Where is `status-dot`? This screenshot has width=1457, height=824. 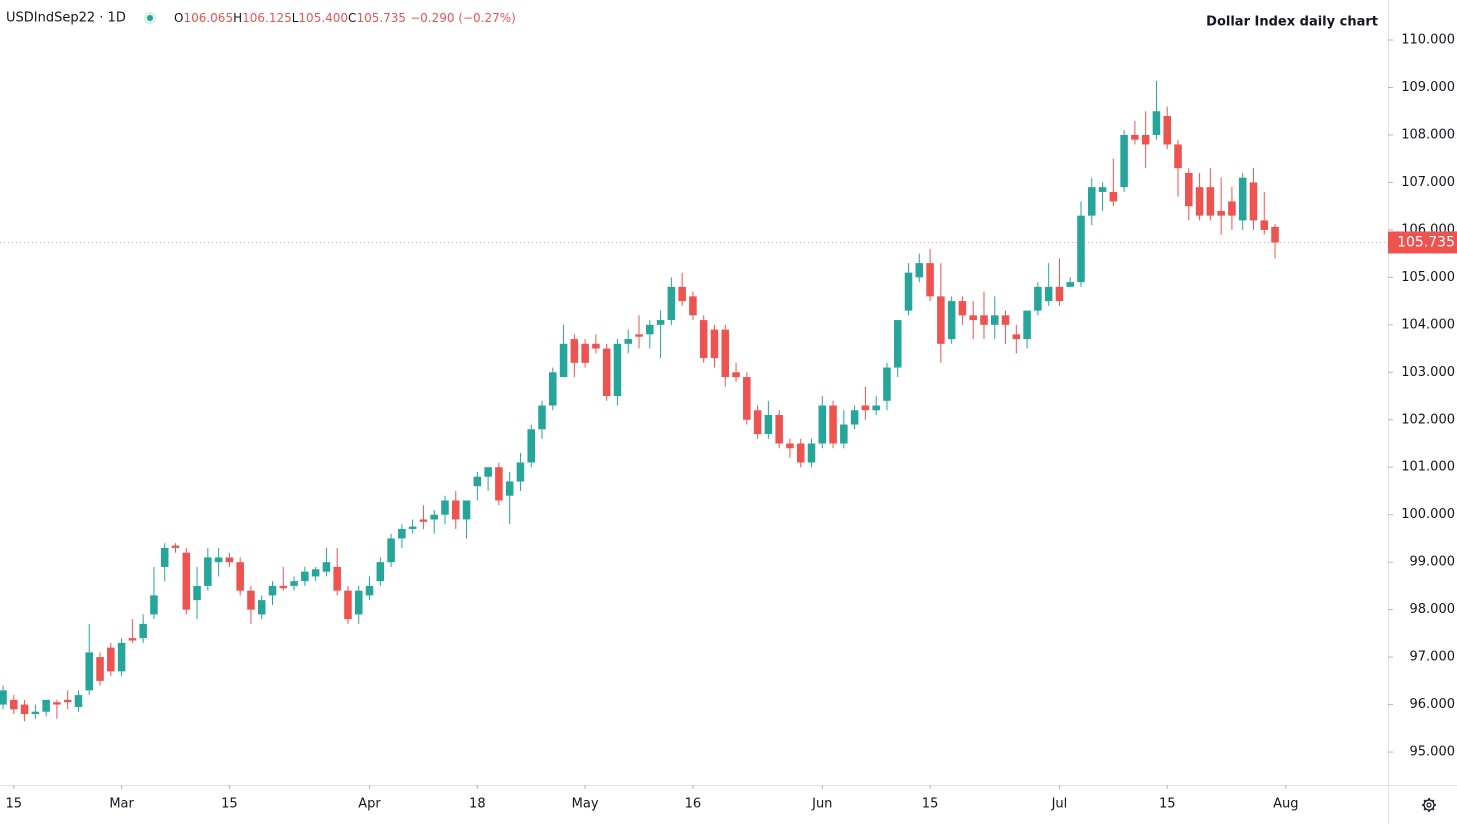
status-dot is located at coordinates (150, 18).